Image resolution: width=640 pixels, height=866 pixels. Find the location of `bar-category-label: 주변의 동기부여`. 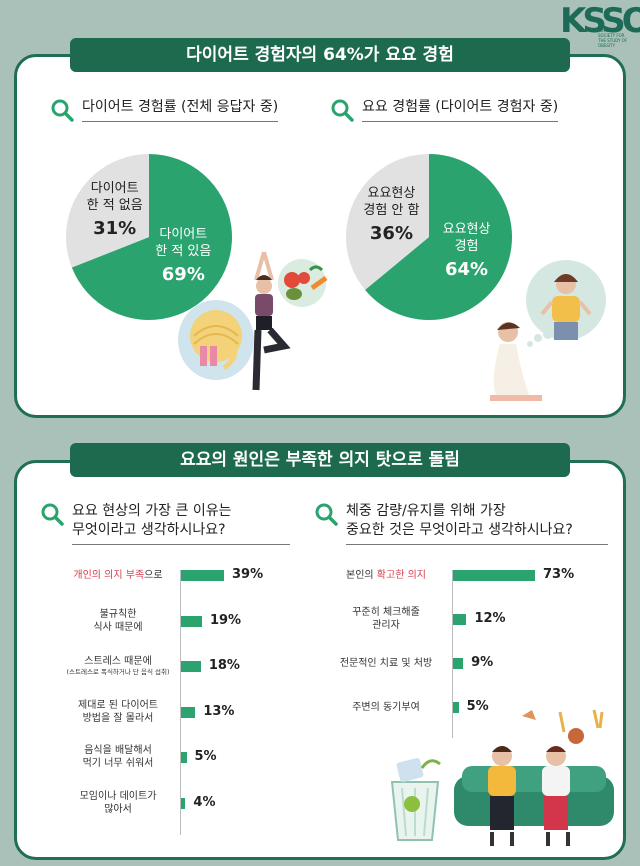

bar-category-label: 주변의 동기부여 is located at coordinates (386, 707).